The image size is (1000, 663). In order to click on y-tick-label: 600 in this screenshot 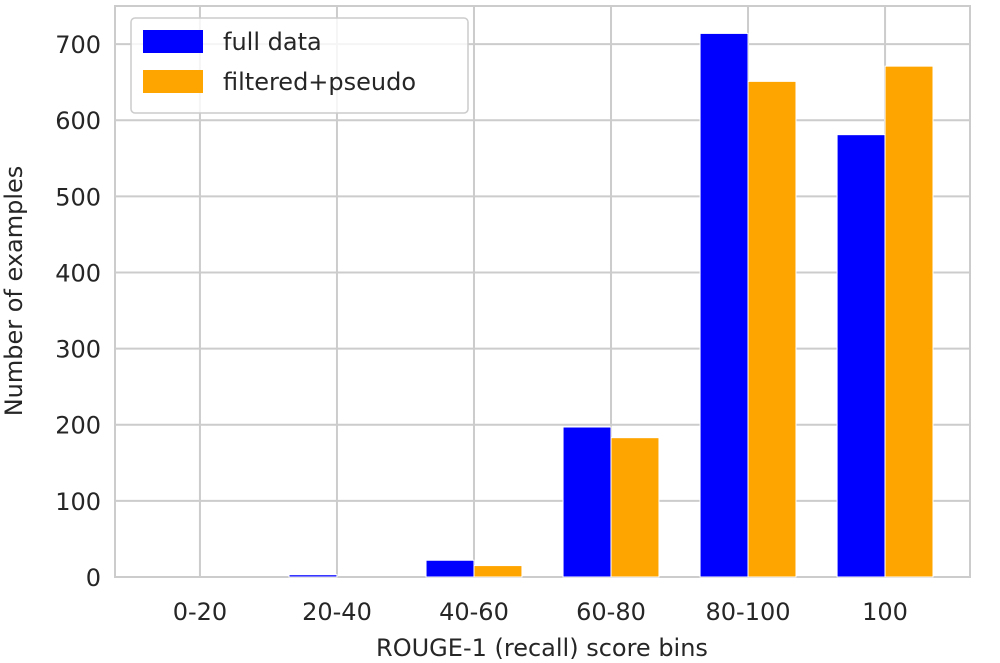, I will do `click(78, 121)`.